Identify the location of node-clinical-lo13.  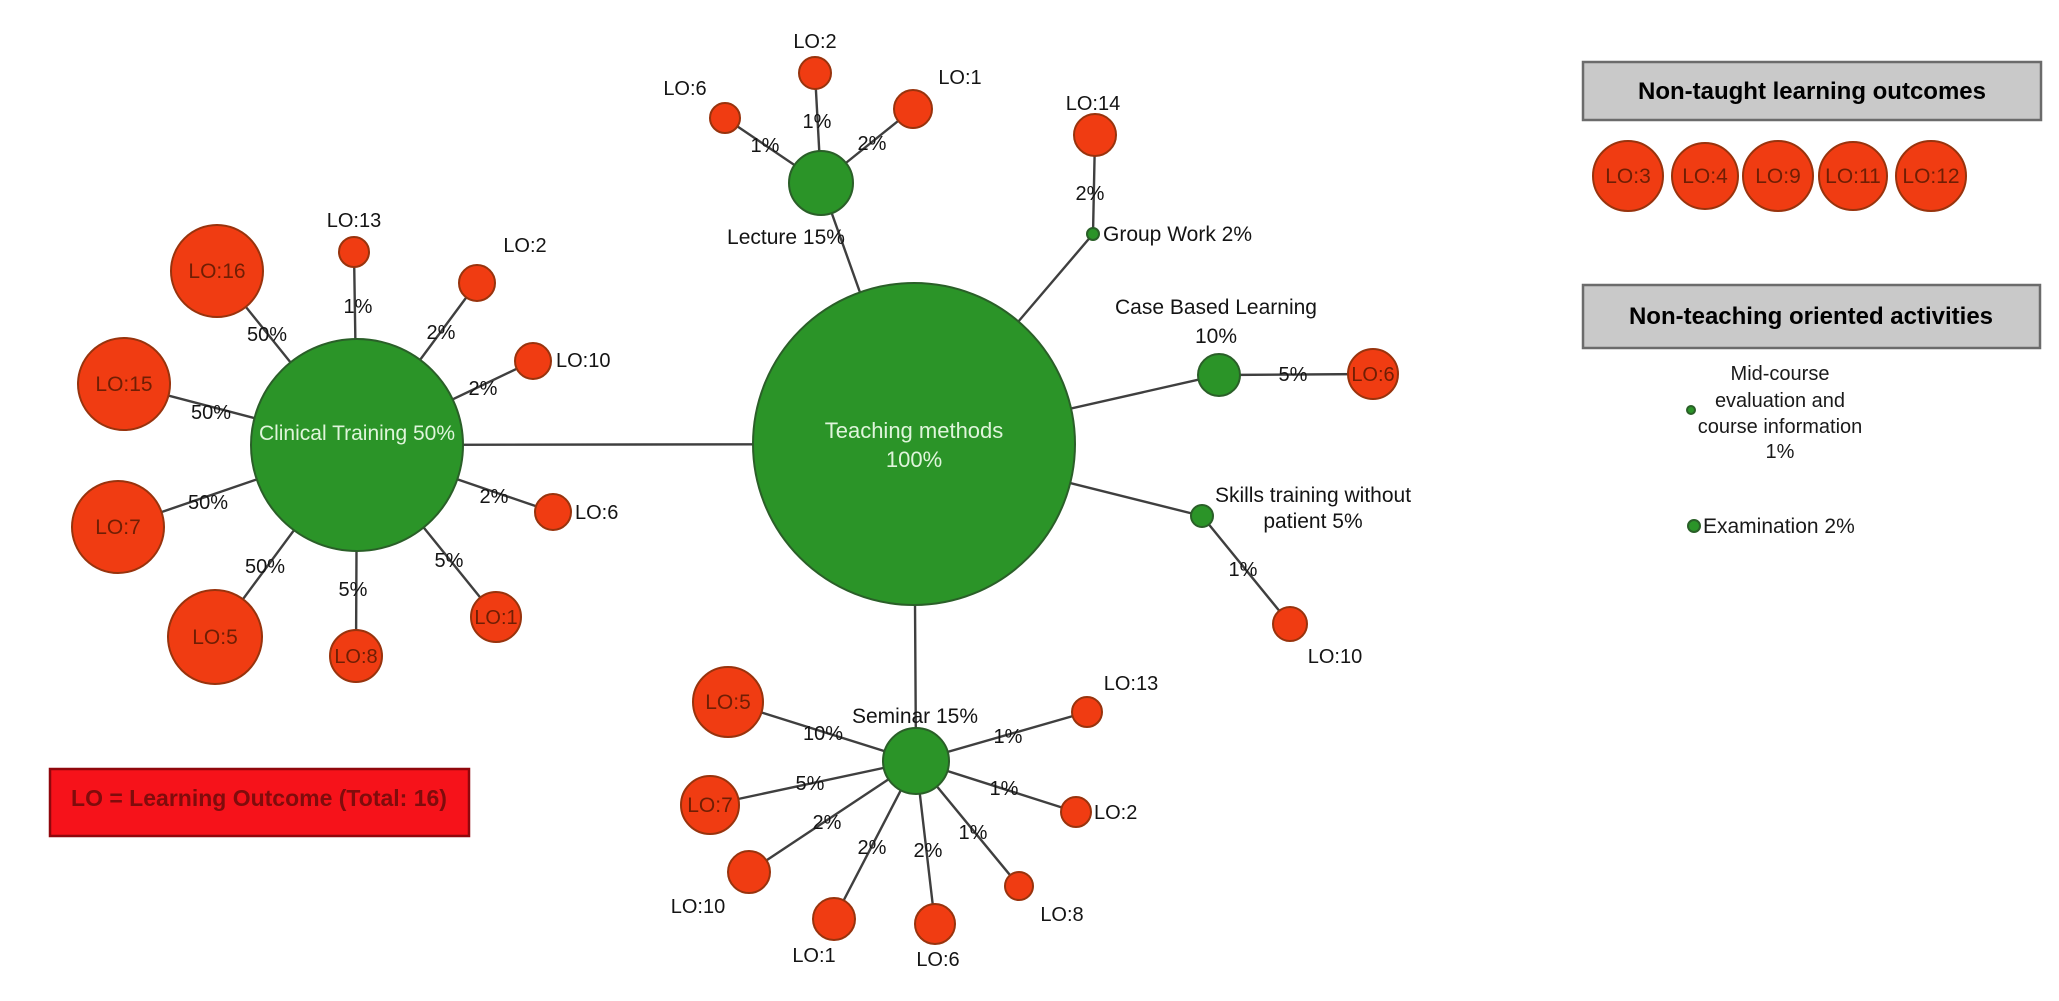
(354, 252).